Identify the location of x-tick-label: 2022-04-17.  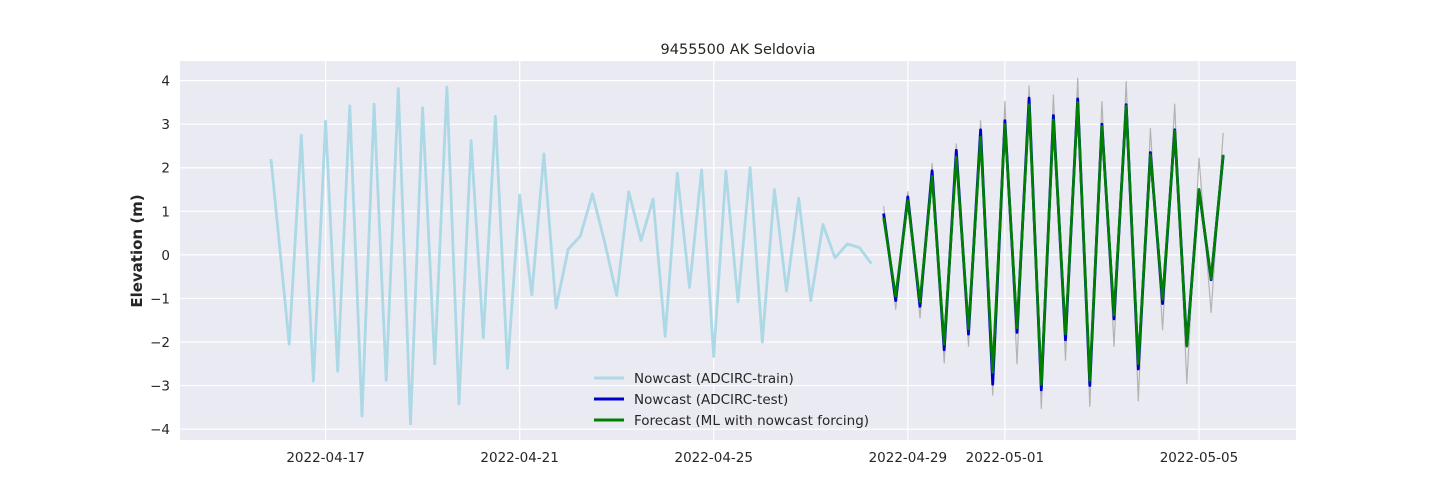
(325, 458).